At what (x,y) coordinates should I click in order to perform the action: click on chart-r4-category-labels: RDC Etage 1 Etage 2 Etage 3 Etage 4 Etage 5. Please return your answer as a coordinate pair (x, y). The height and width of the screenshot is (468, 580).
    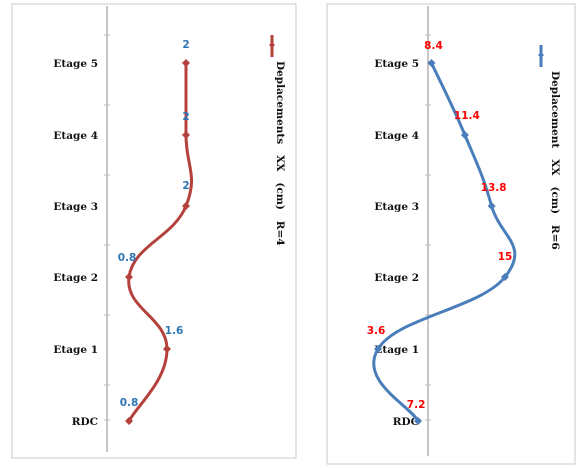
    Looking at the image, I should click on (75, 243).